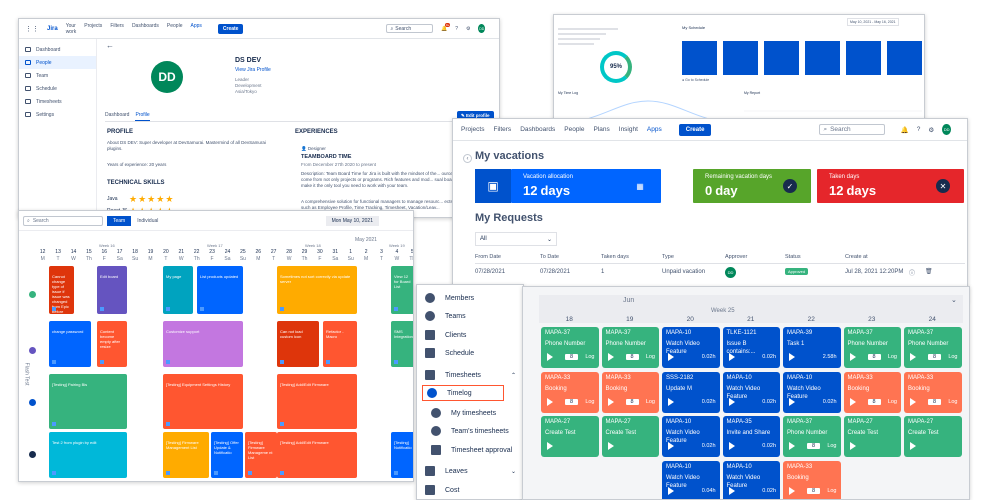 Image resolution: width=999 pixels, height=500 pixels. What do you see at coordinates (468, 28) in the screenshot?
I see `settings-icon: ⚙` at bounding box center [468, 28].